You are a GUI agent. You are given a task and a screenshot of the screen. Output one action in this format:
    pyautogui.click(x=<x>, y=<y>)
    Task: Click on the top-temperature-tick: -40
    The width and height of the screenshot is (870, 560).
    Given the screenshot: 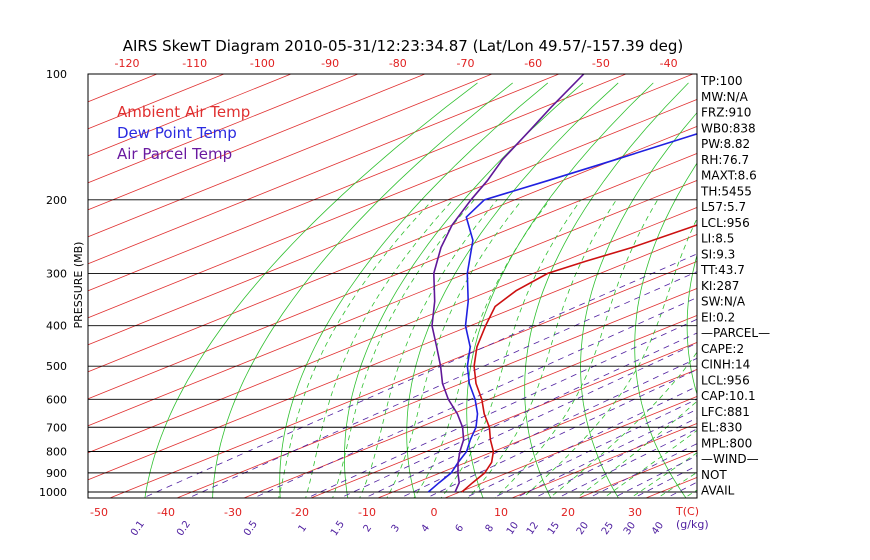 What is the action you would take?
    pyautogui.click(x=669, y=63)
    